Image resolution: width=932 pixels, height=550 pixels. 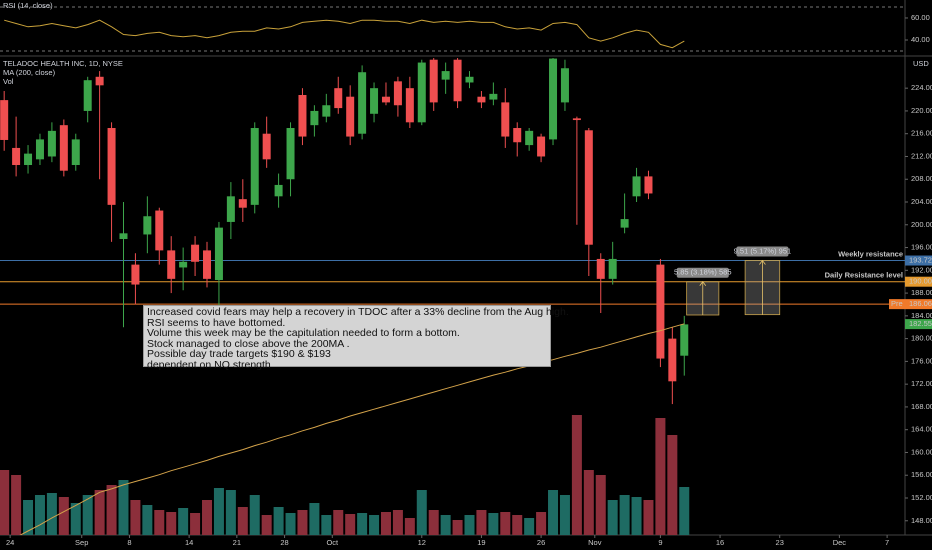 What do you see at coordinates (595, 542) in the screenshot?
I see `x-tick-label: Nov` at bounding box center [595, 542].